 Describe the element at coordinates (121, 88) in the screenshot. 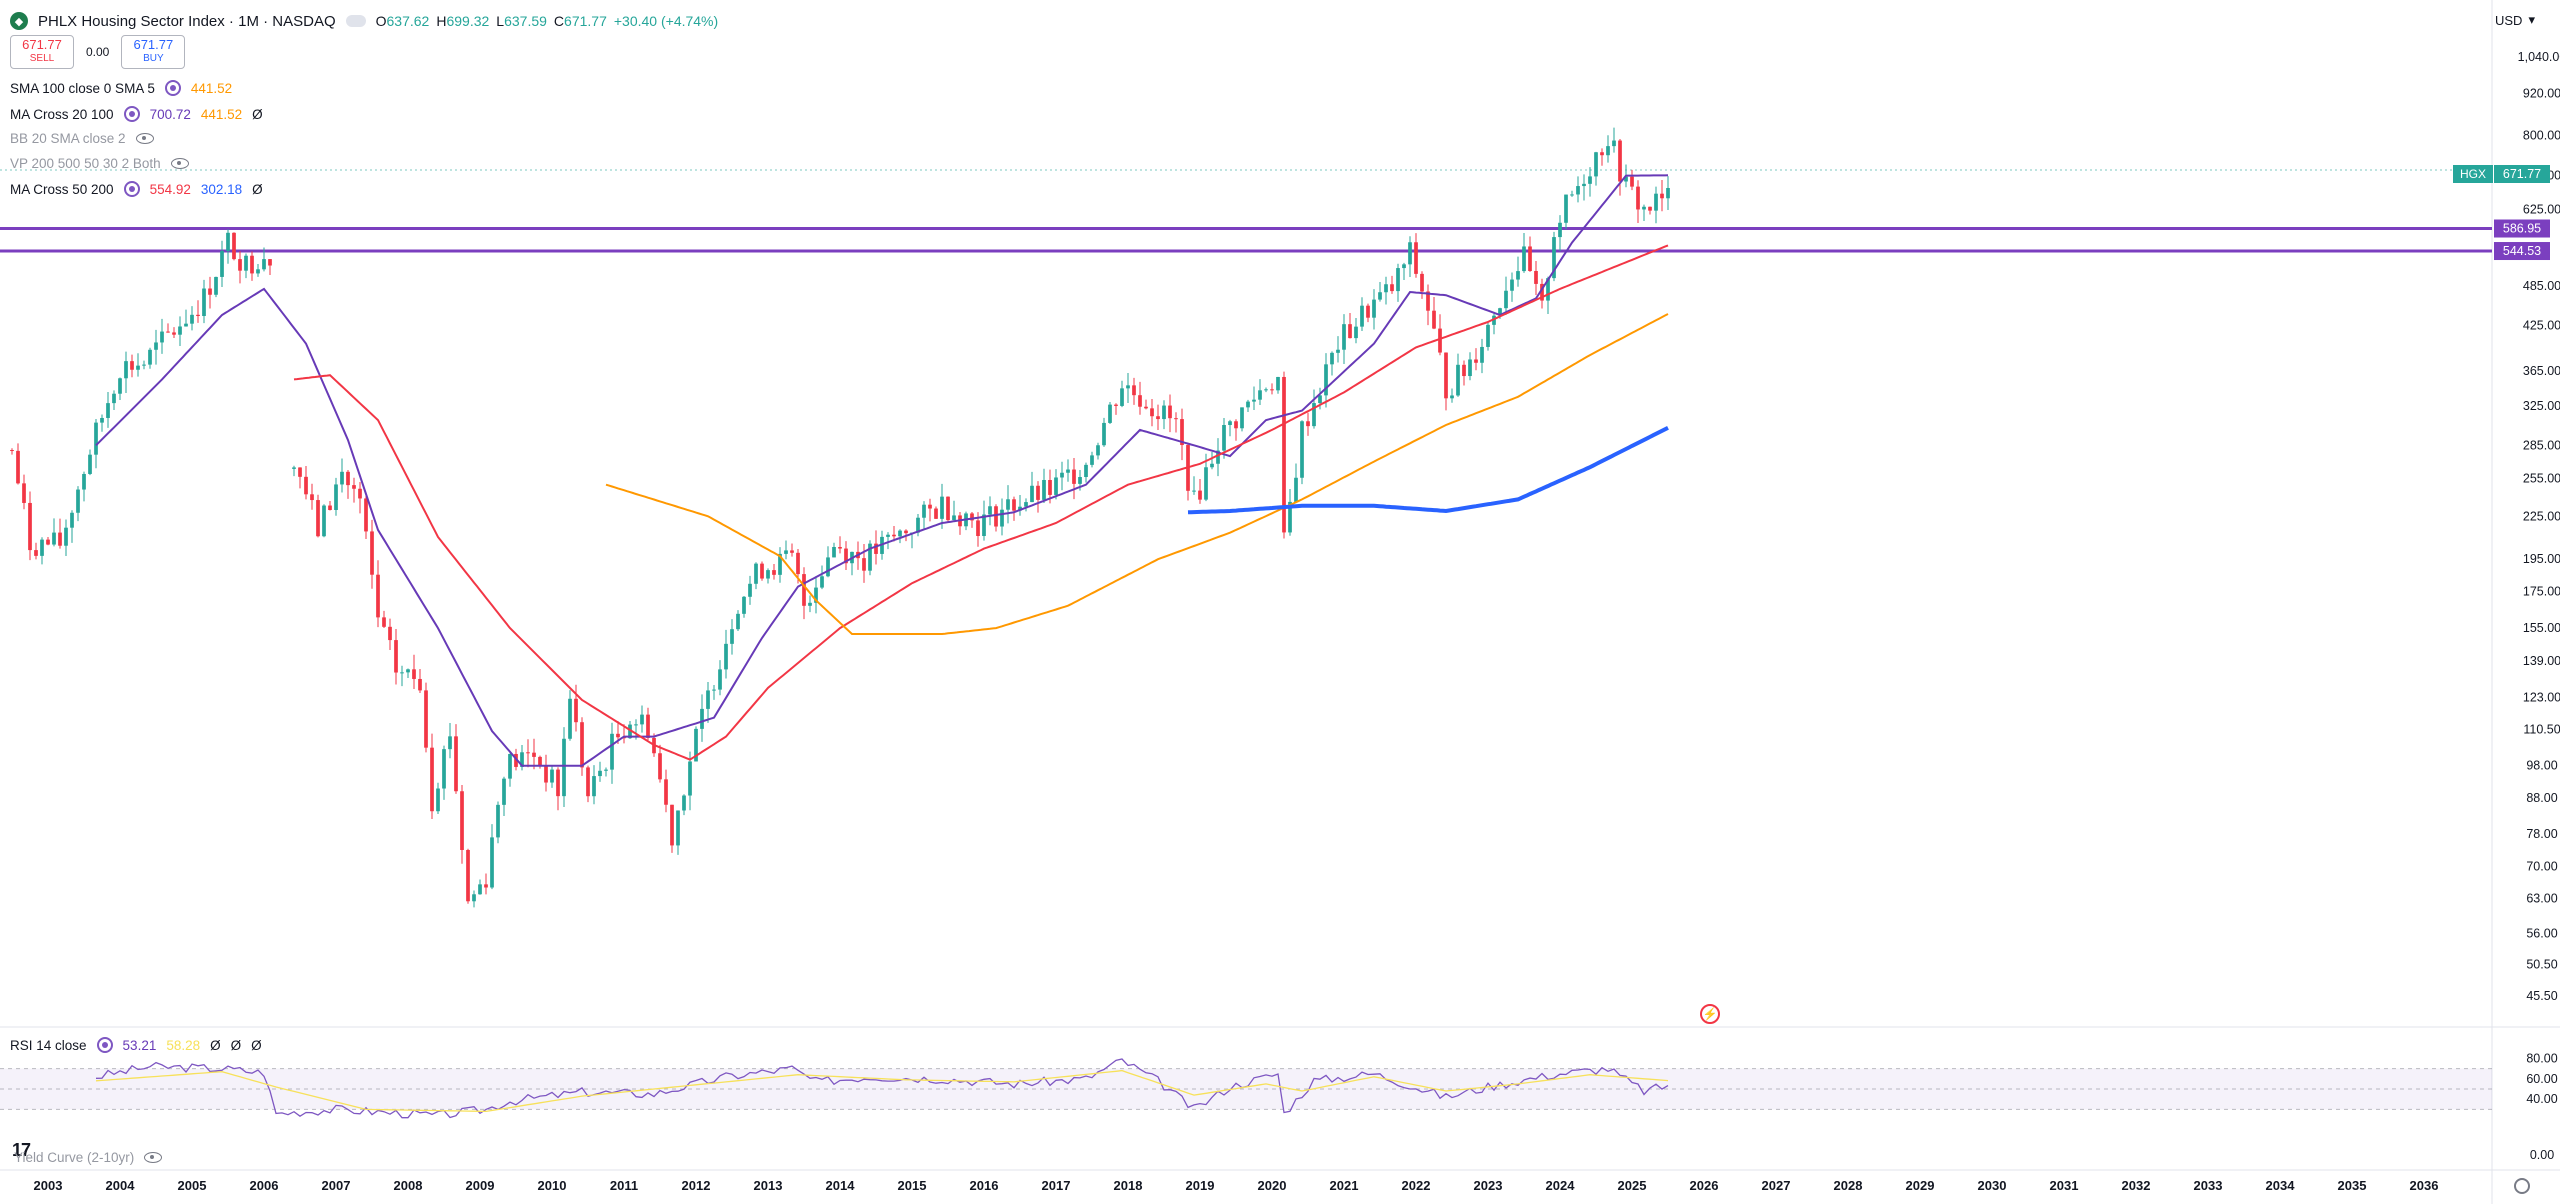

I see `indicator-legend-sma100: SMA 100 close 0 SMA 5 441.52` at that location.